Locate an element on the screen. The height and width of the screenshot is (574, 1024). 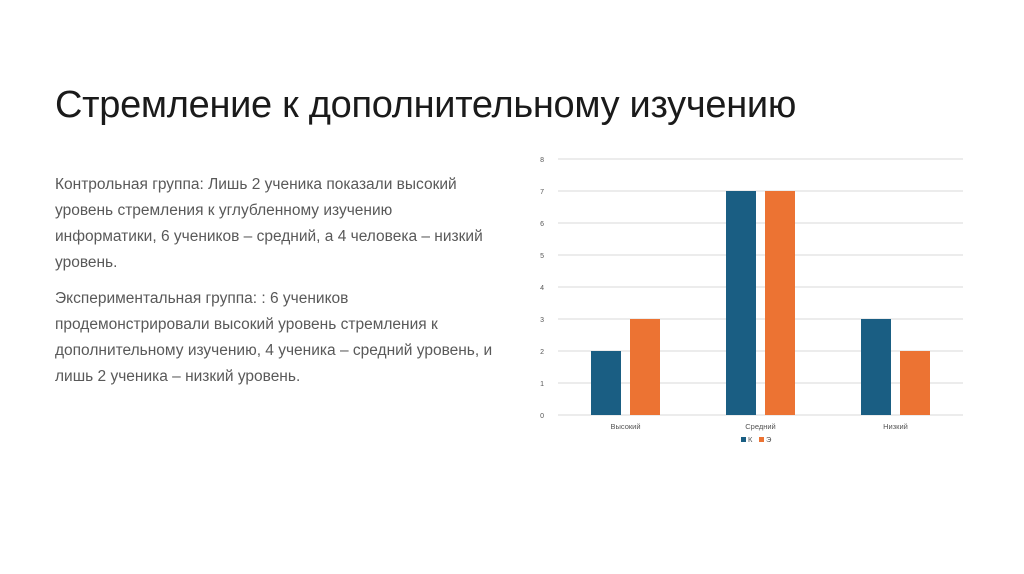
bar-Э-Средний is located at coordinates (780, 303).